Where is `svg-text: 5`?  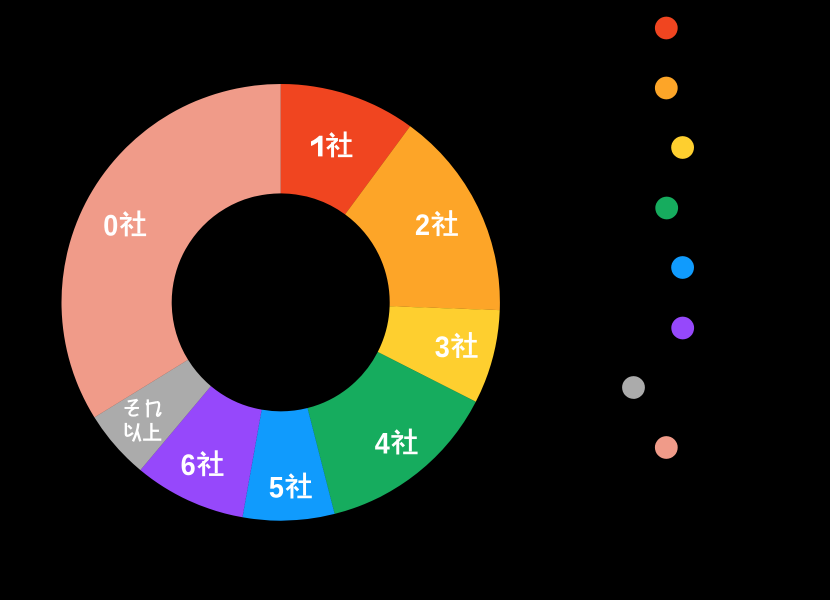 svg-text: 5 is located at coordinates (276, 488).